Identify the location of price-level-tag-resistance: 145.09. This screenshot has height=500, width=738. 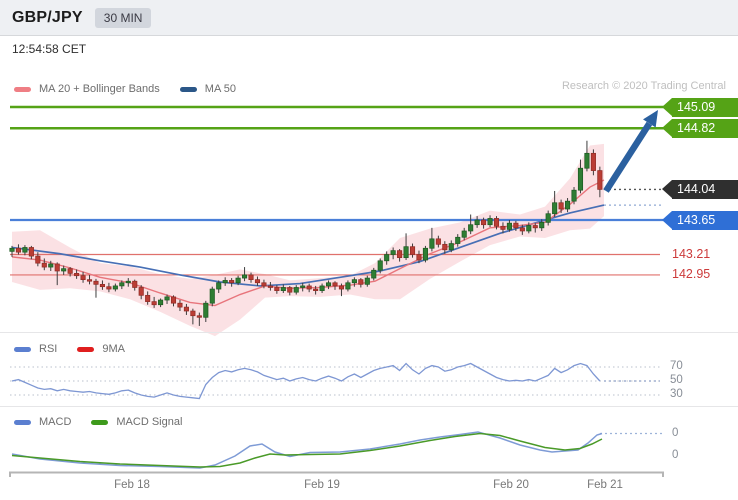
(700, 107).